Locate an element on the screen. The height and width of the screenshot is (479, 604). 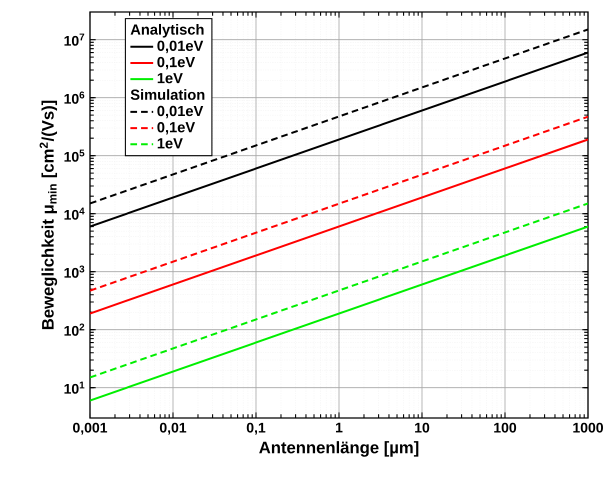
x-tick-label: 0,1 is located at coordinates (256, 428).